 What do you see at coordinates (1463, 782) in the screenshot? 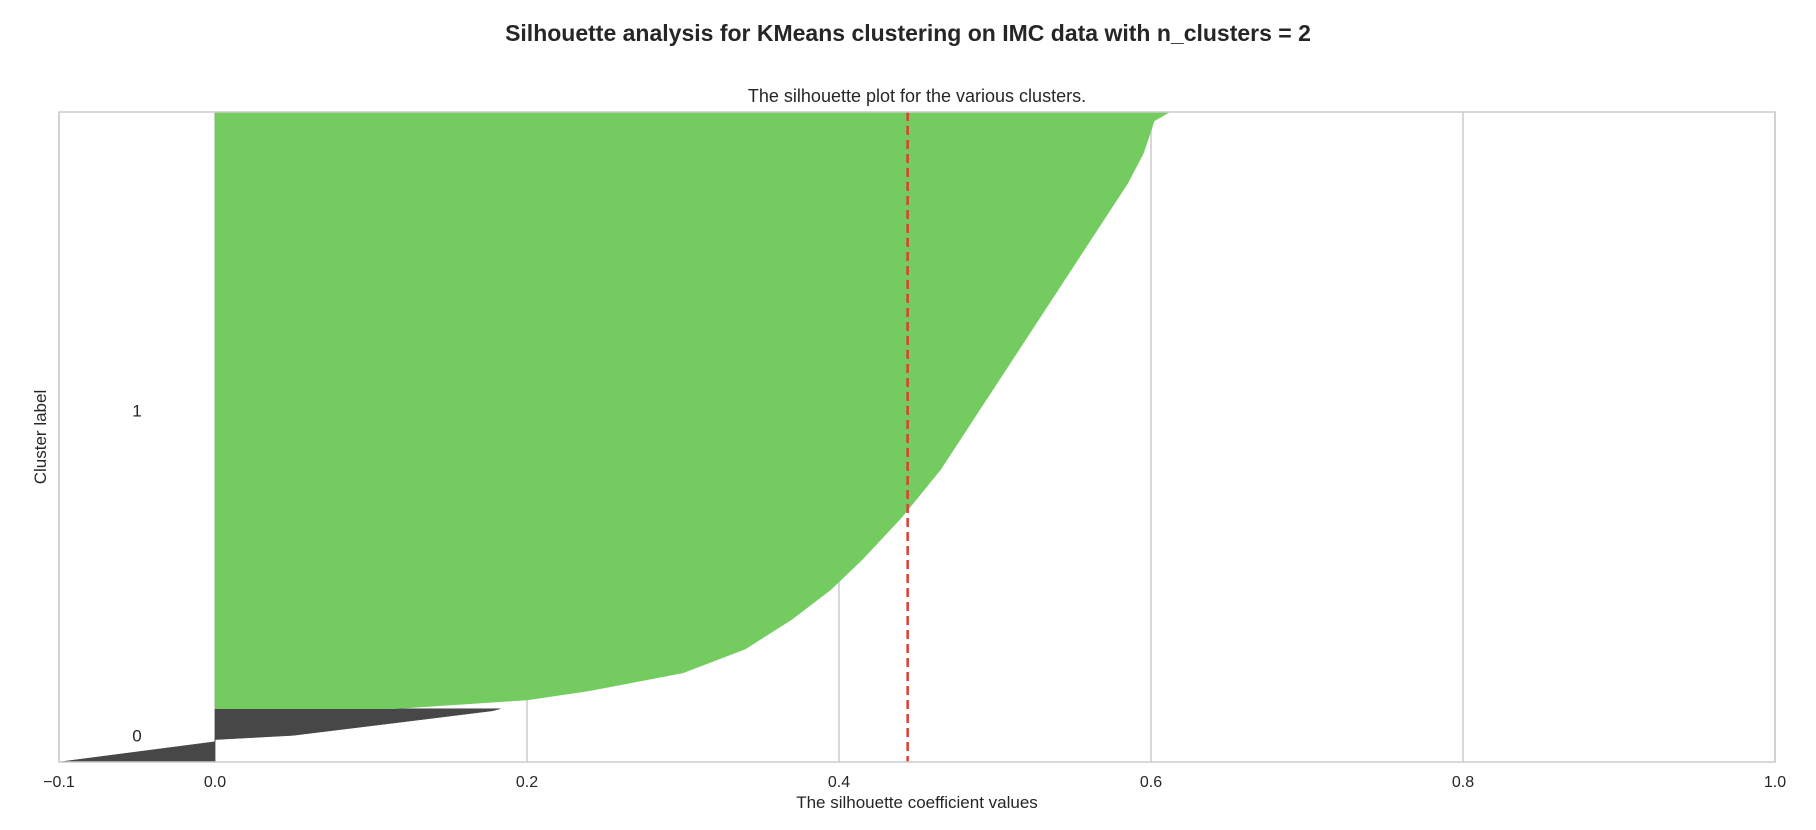
I see `x-tick-label: 0.8` at bounding box center [1463, 782].